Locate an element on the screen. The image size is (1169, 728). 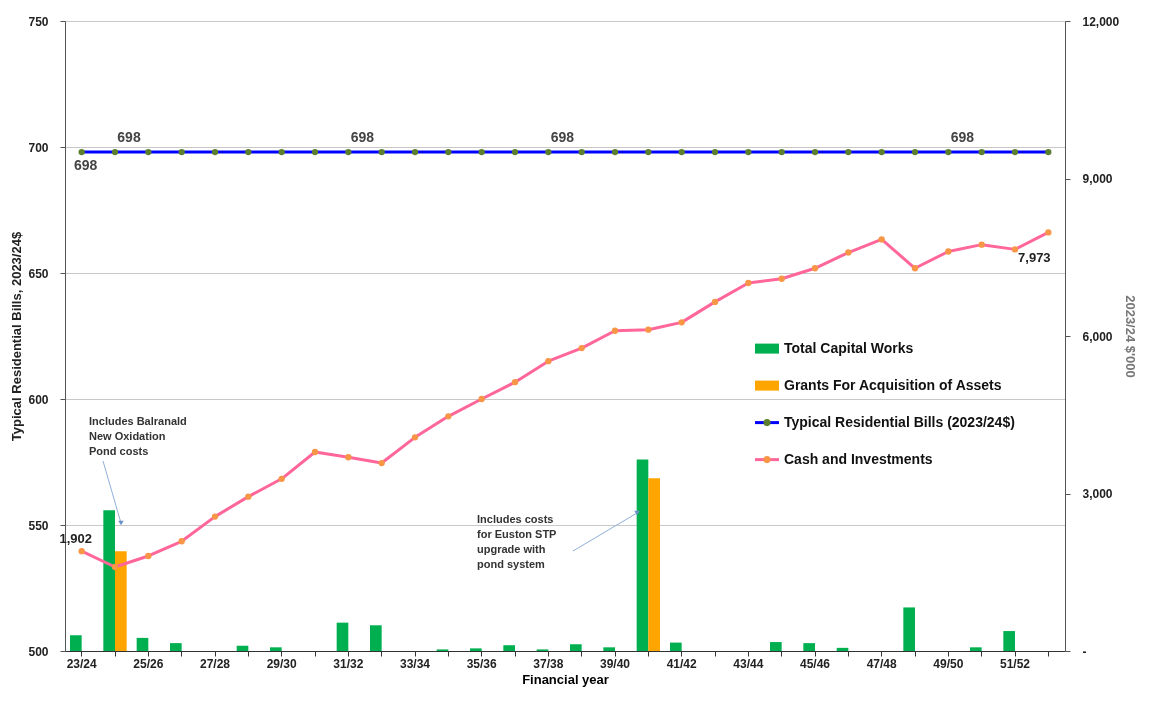
y-tick-label: 600 is located at coordinates (38, 399).